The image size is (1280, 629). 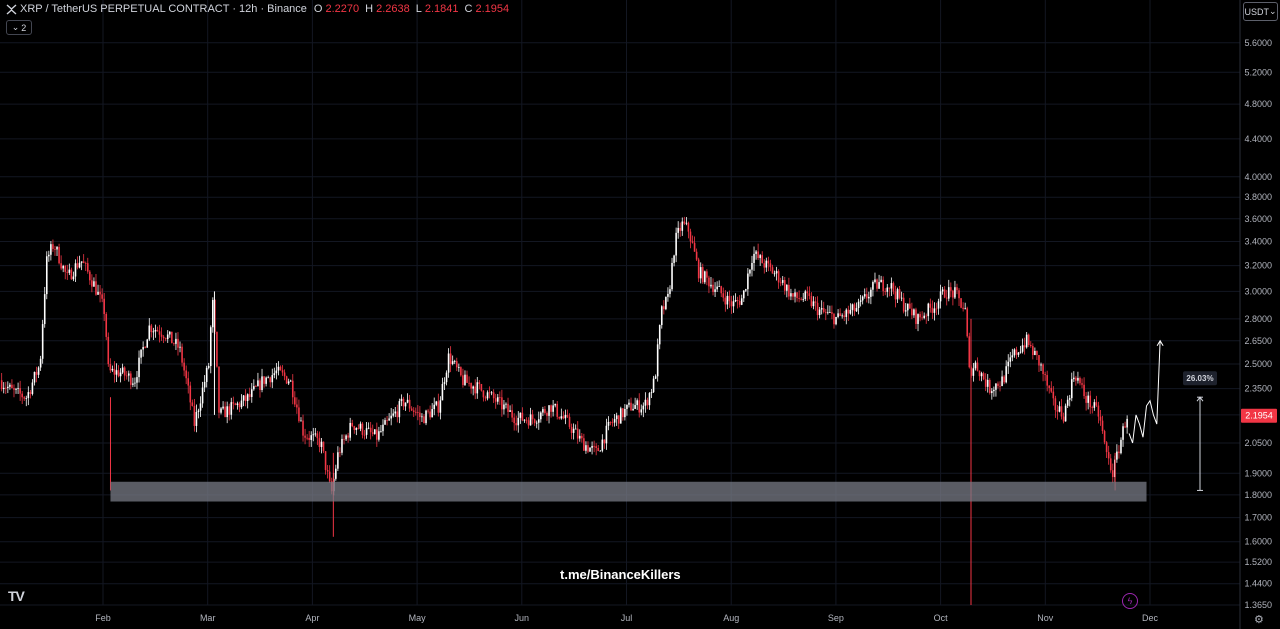 I want to click on price-tick-label: 2.0500, so click(x=1258, y=443).